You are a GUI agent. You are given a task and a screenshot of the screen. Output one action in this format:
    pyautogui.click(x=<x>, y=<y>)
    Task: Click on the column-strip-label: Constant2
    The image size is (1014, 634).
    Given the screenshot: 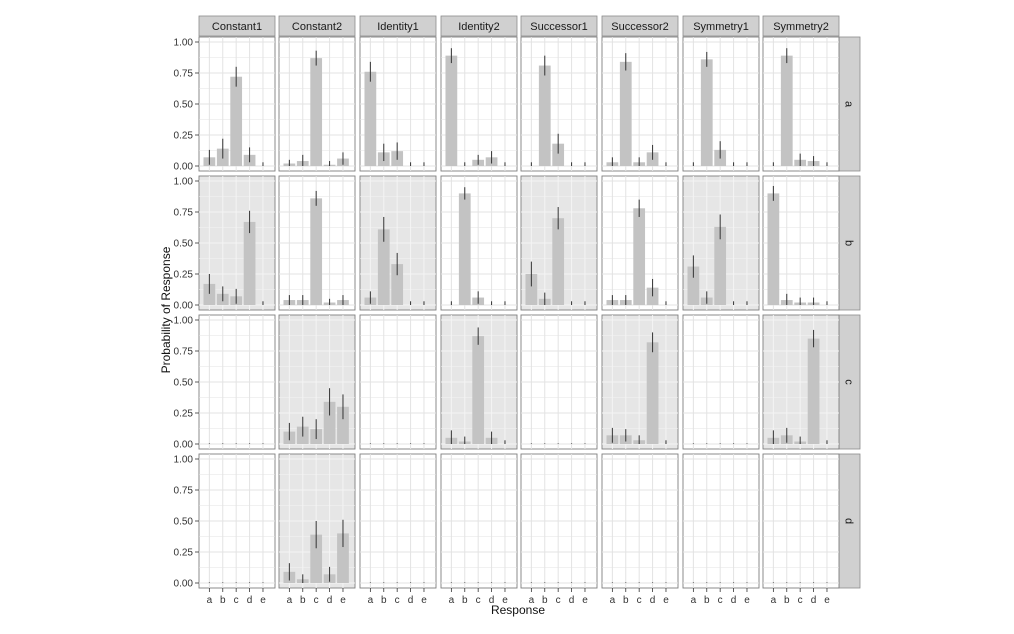 What is the action you would take?
    pyautogui.click(x=317, y=27)
    